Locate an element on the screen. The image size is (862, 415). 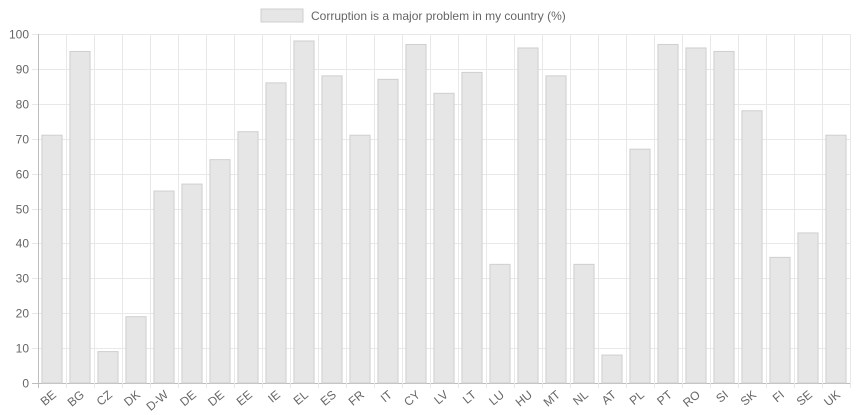
x-tick-label: MT is located at coordinates (552, 398).